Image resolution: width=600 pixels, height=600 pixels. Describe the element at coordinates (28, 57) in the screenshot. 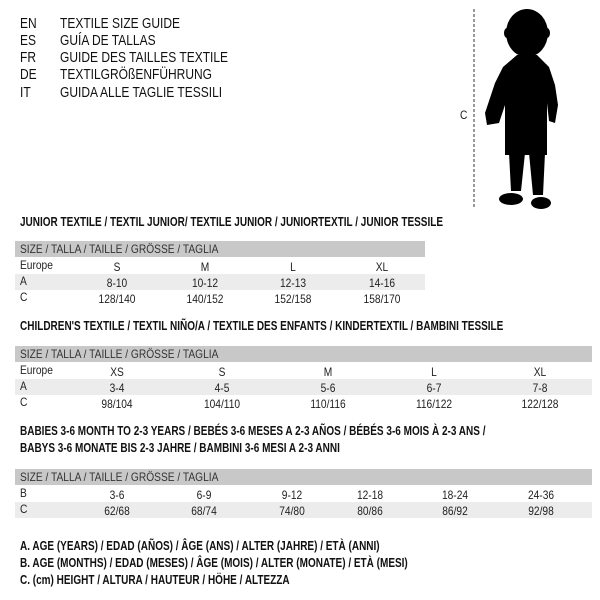

I see `language-code: FR` at that location.